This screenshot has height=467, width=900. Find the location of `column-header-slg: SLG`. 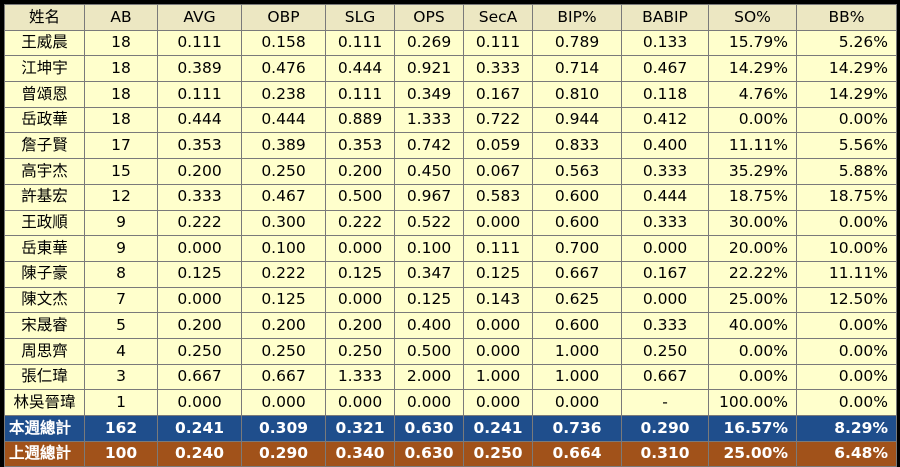

column-header-slg: SLG is located at coordinates (360, 17).